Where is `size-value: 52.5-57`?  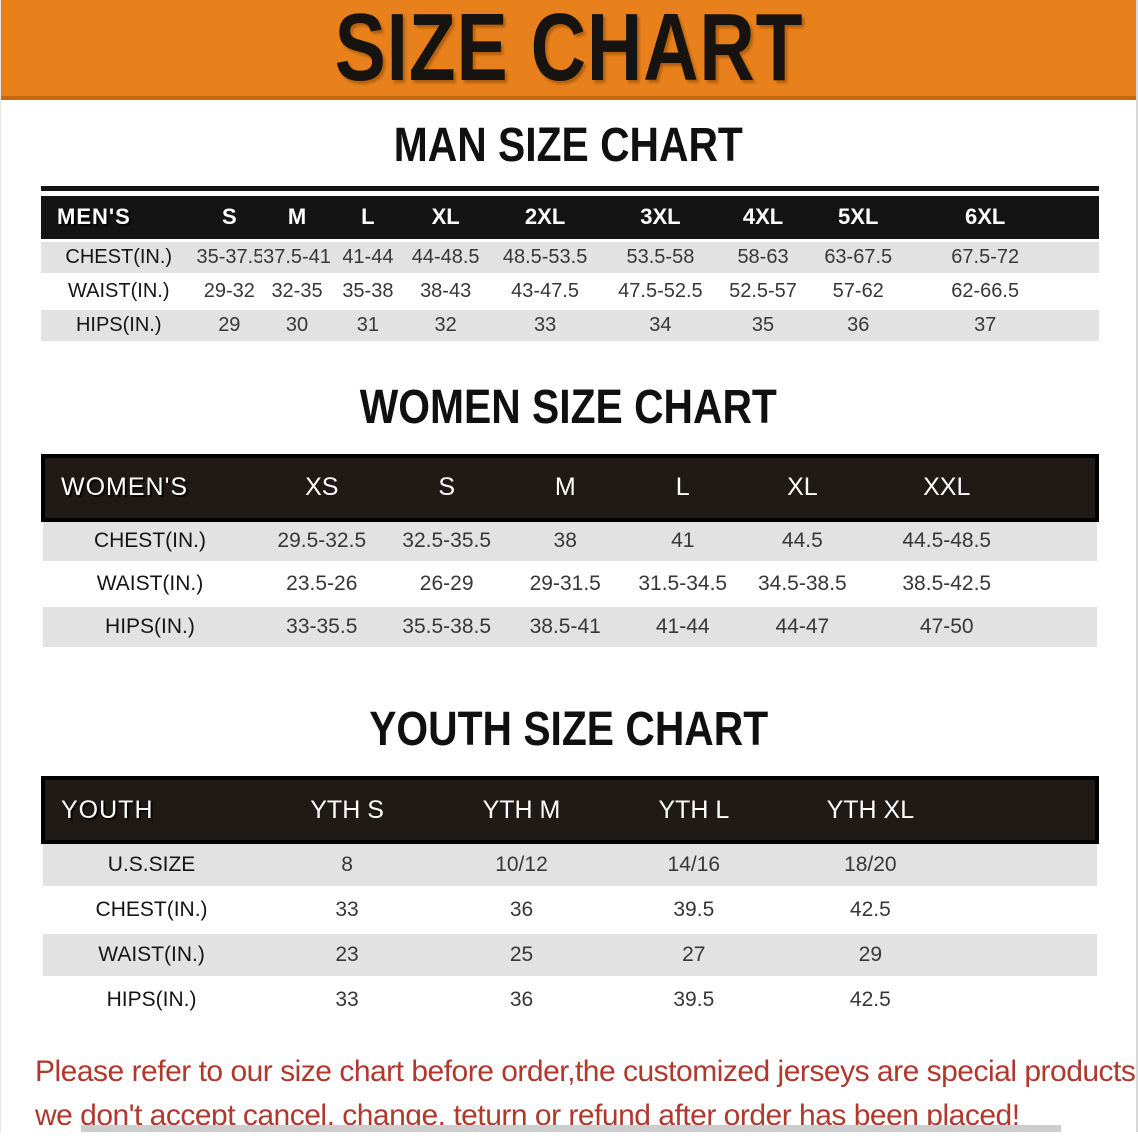 size-value: 52.5-57 is located at coordinates (763, 292).